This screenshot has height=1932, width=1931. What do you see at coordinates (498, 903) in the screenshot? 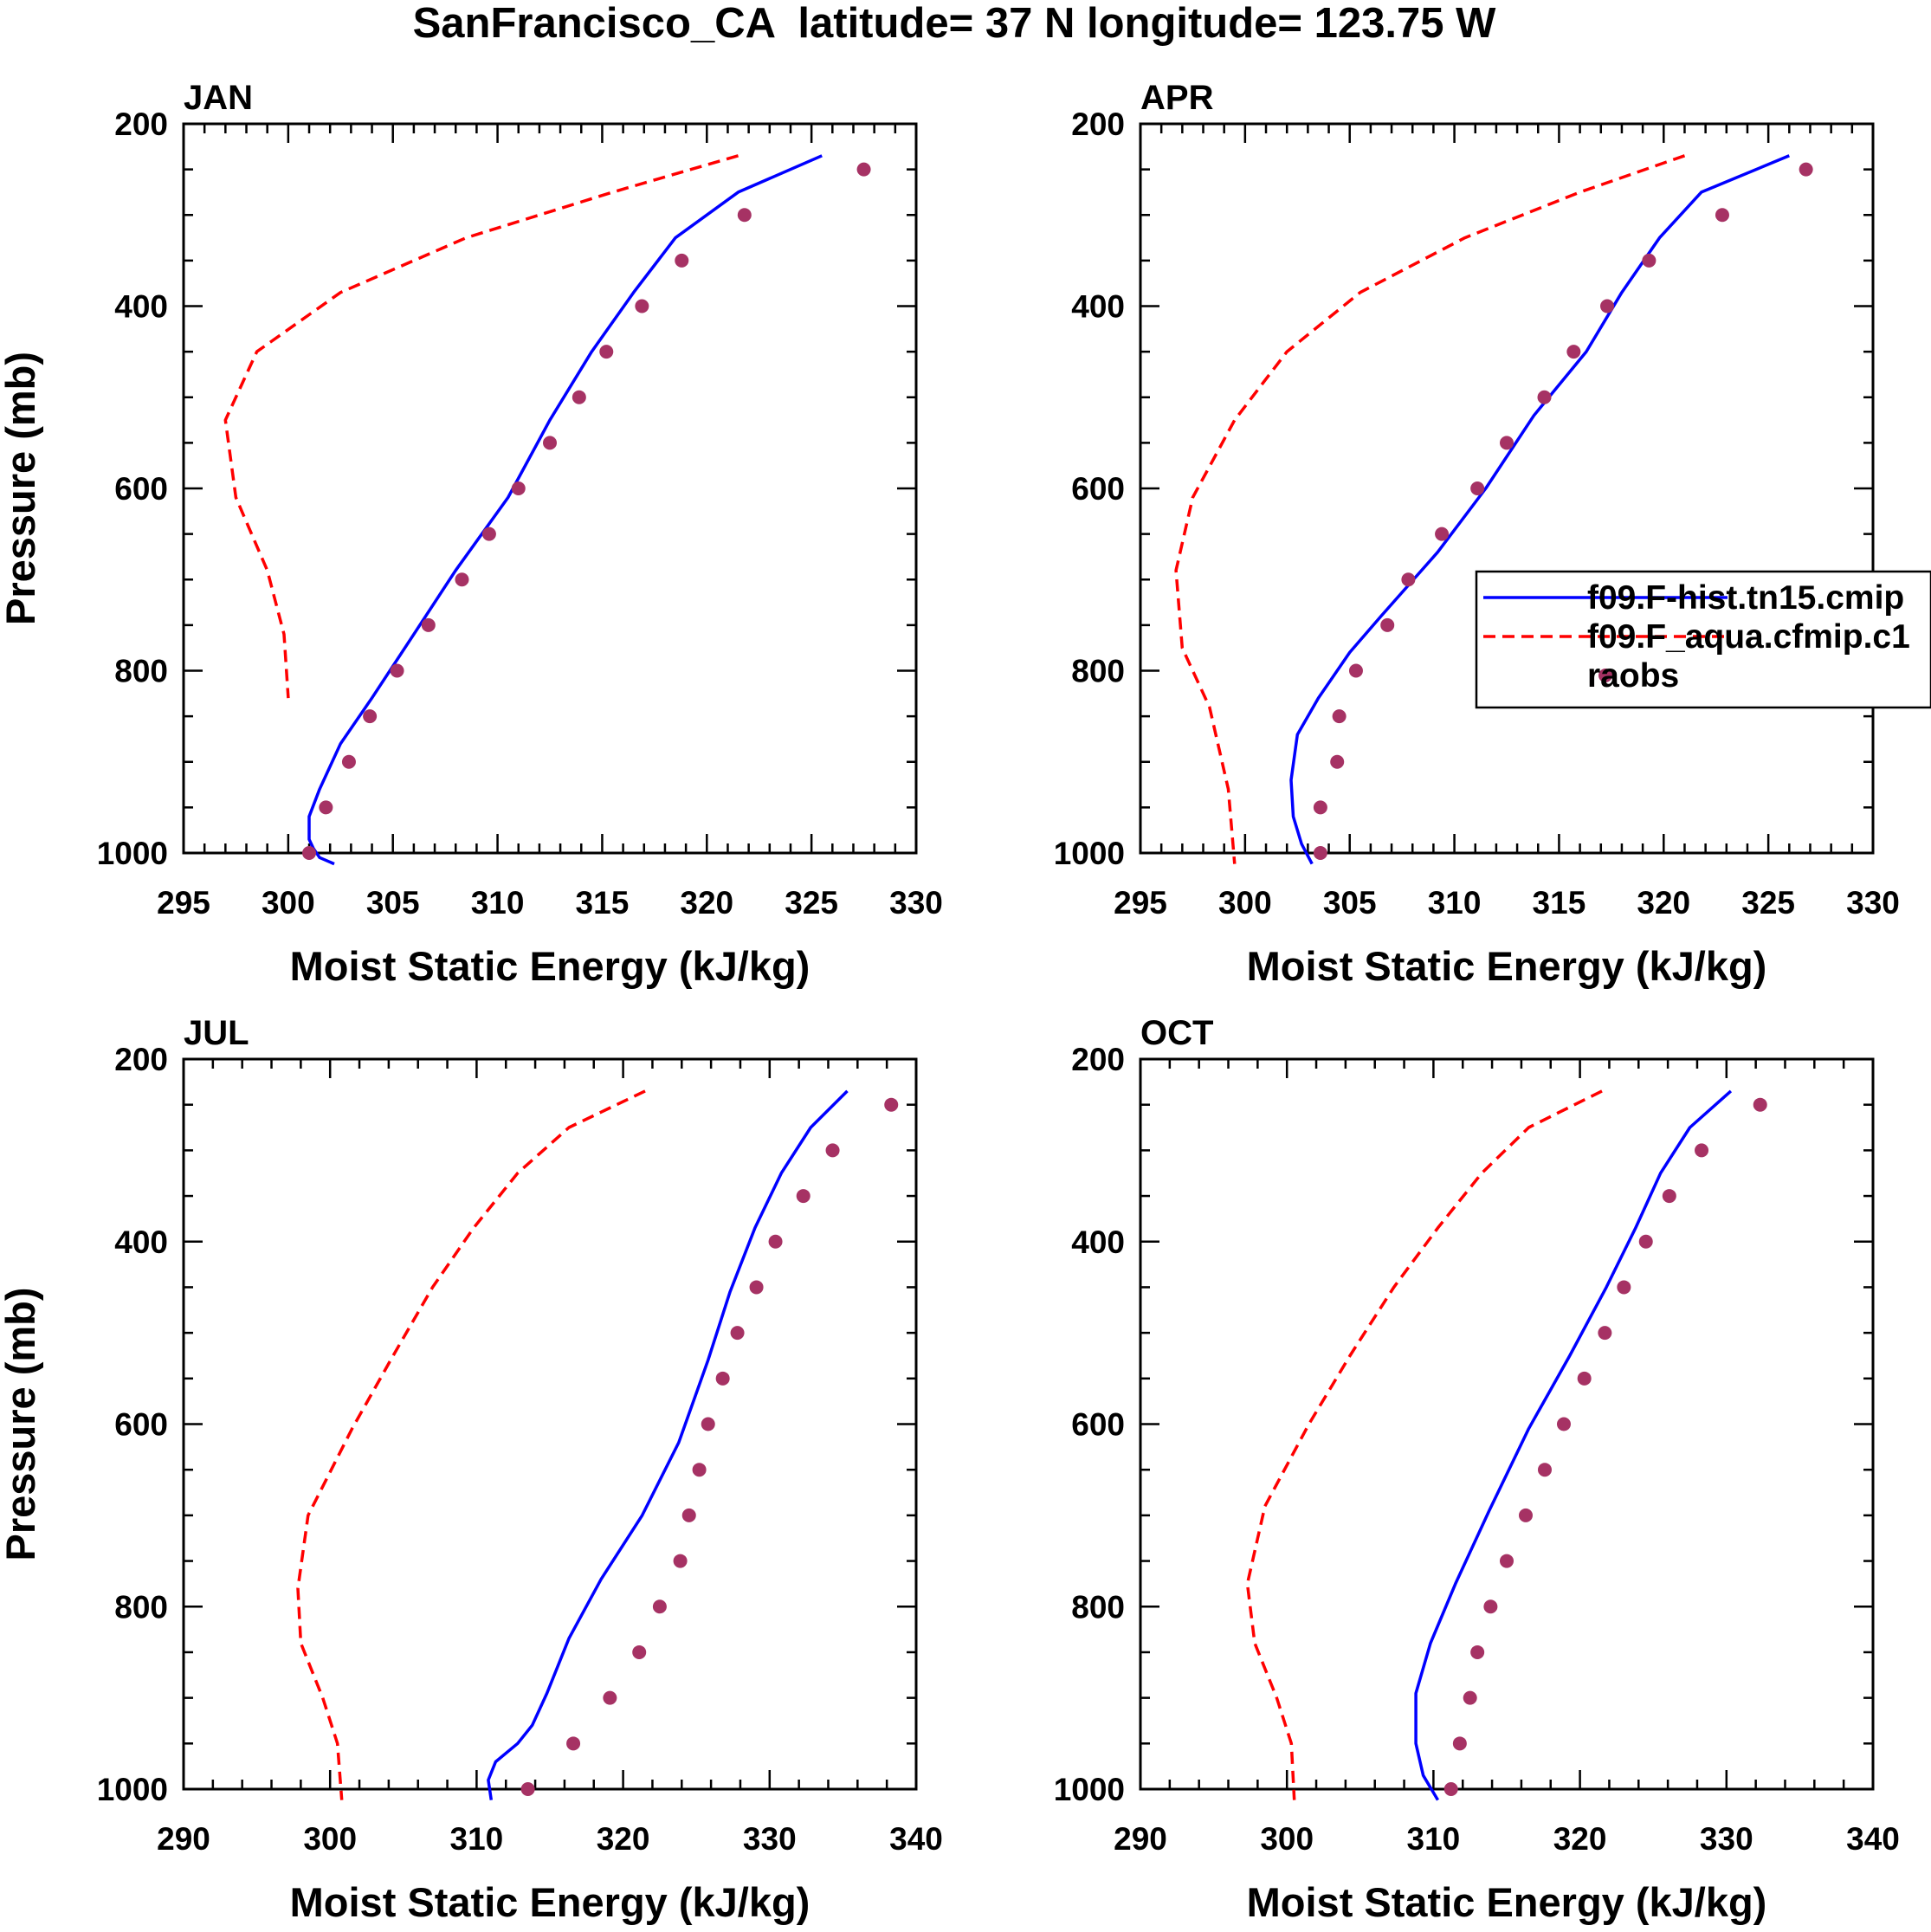
I see `jan-x-tick-label: 310` at bounding box center [498, 903].